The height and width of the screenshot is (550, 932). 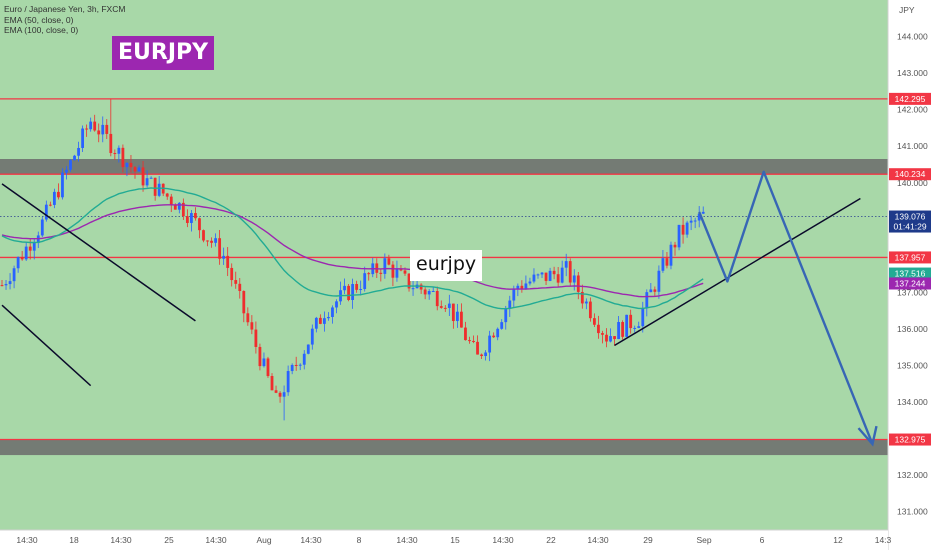 I want to click on legend-symbol: Euro / Japanese Yen, 3h, FXCM, so click(x=65, y=9).